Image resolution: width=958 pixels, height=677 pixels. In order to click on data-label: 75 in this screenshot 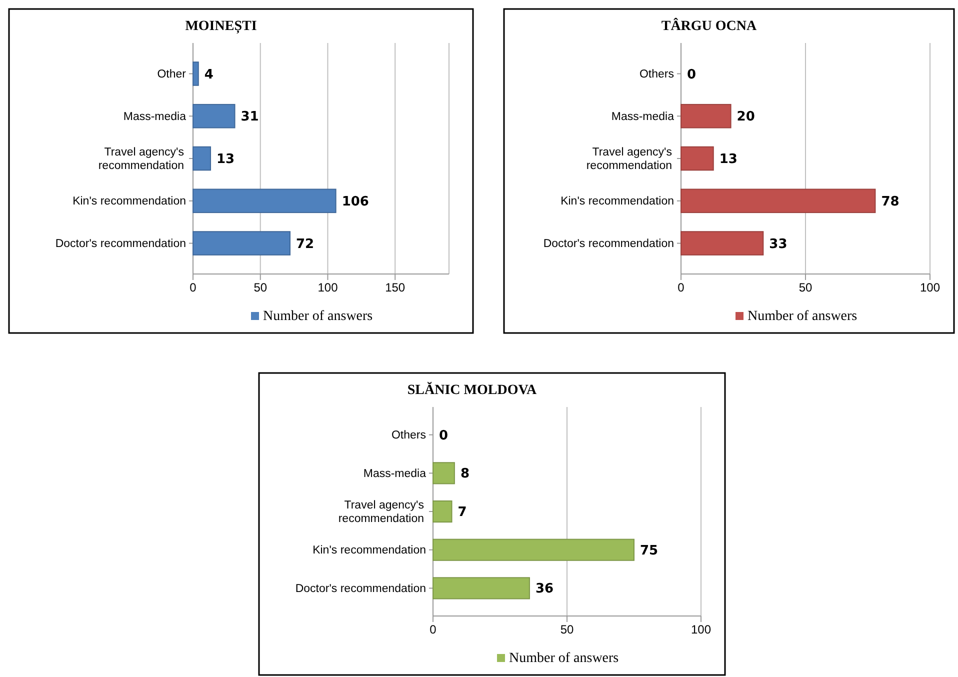, I will do `click(649, 550)`.